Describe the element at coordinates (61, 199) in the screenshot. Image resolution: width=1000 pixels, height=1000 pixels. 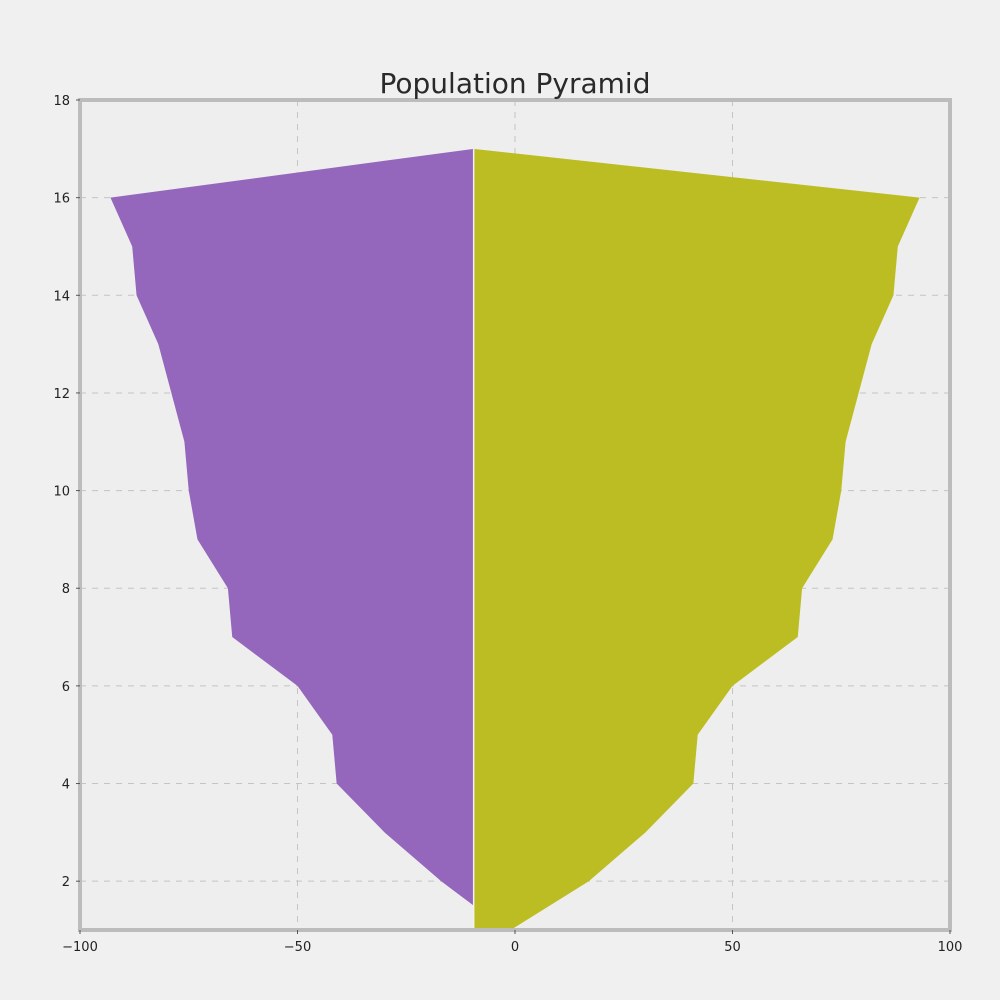
I see `y-tick-label: 16` at that location.